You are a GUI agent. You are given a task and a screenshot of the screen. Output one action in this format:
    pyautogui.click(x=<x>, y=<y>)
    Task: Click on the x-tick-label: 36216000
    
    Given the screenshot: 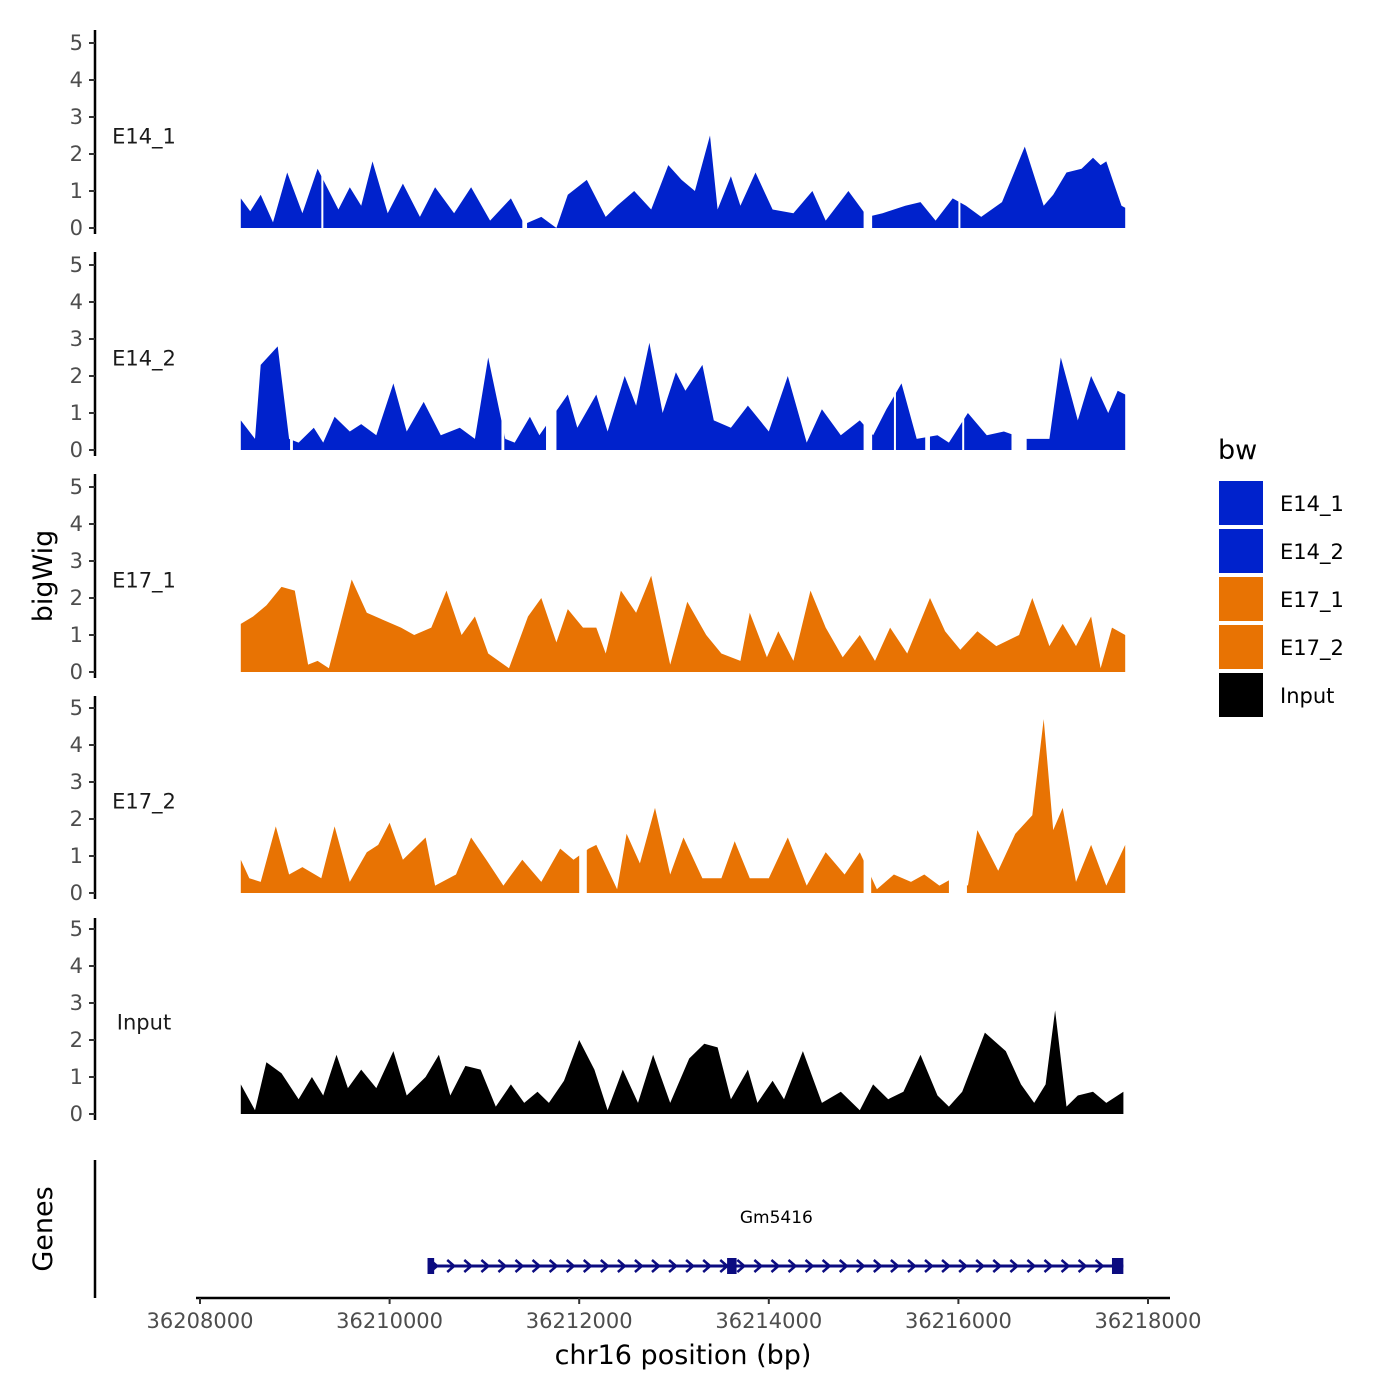 What is the action you would take?
    pyautogui.click(x=958, y=1321)
    